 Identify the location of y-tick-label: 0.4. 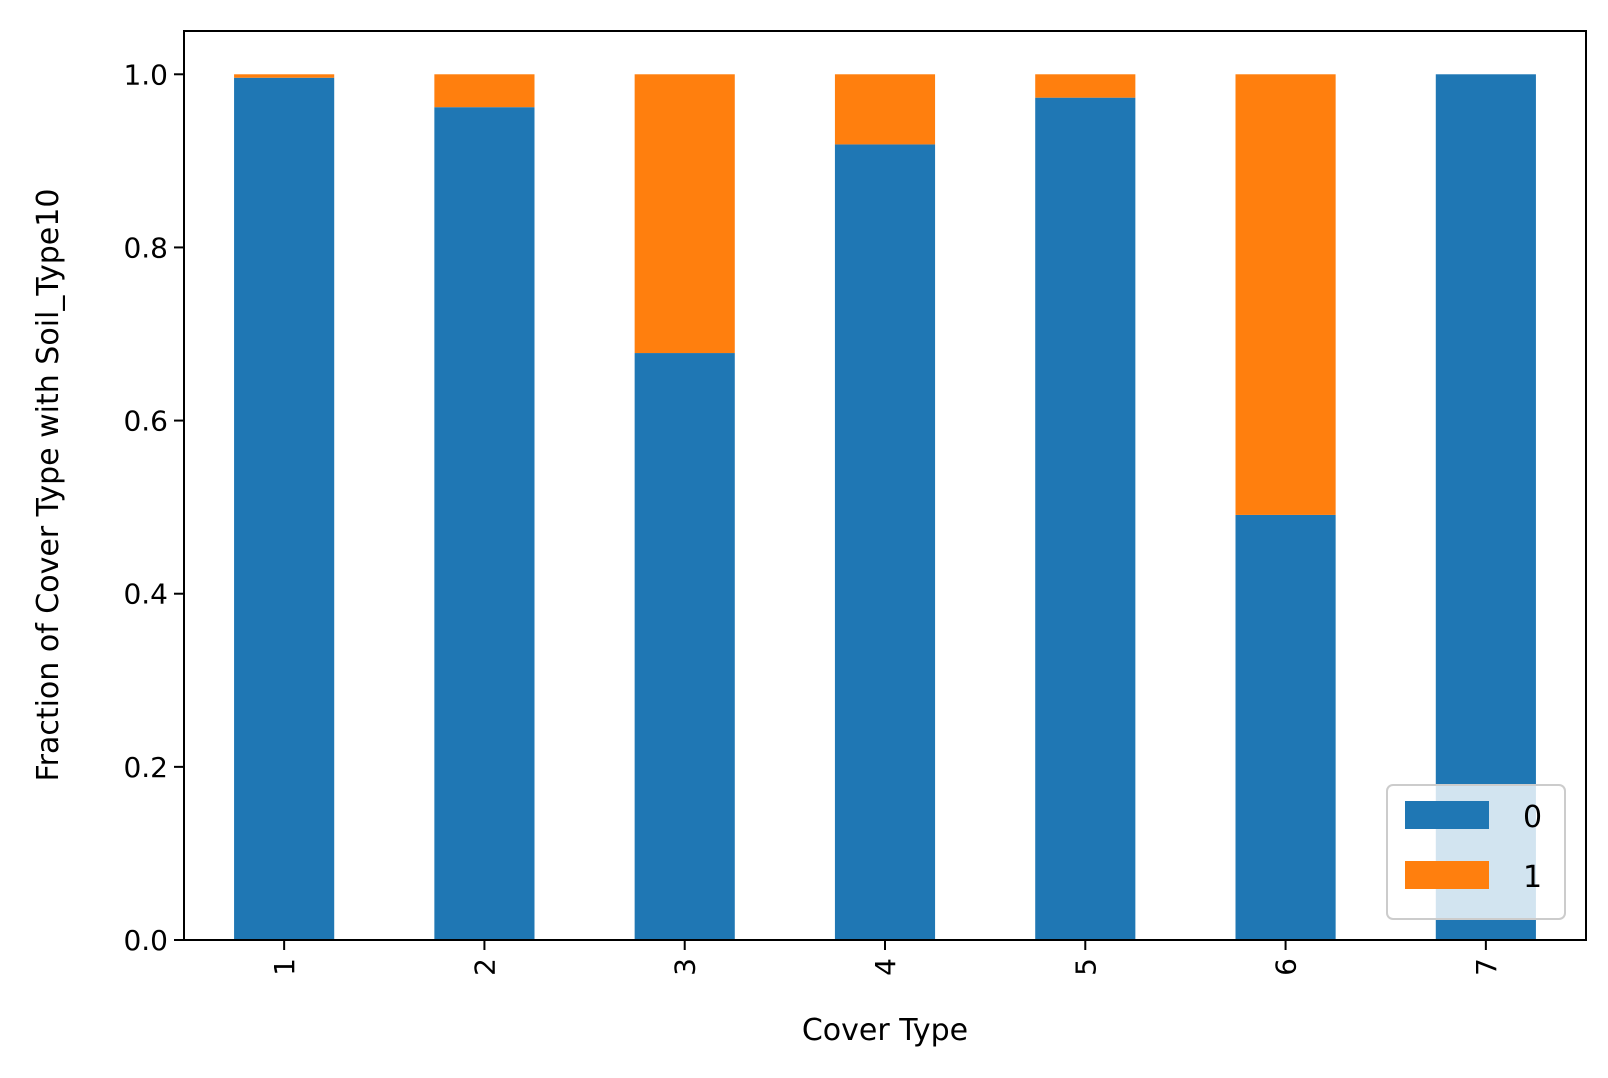
(145, 594).